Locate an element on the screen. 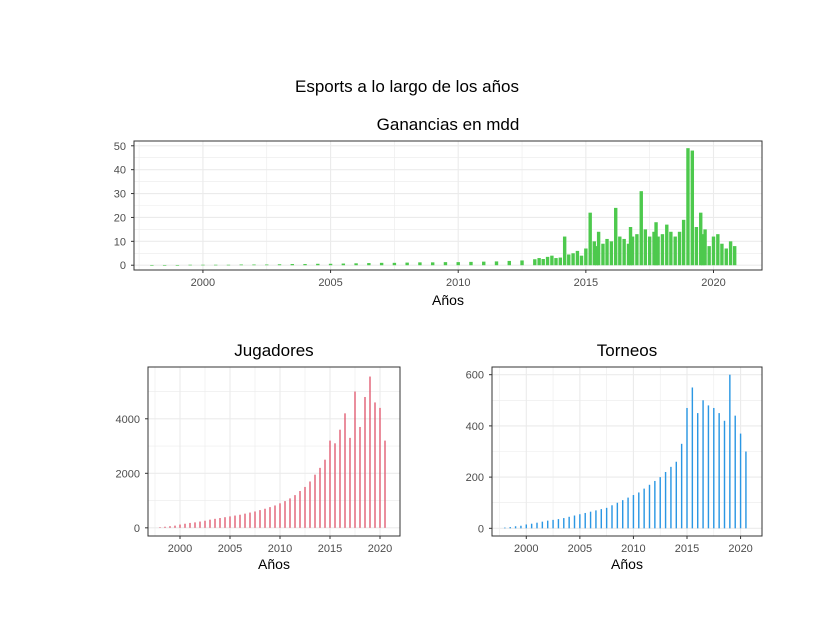  ganancias-x-tick-label: 2020 is located at coordinates (713, 283).